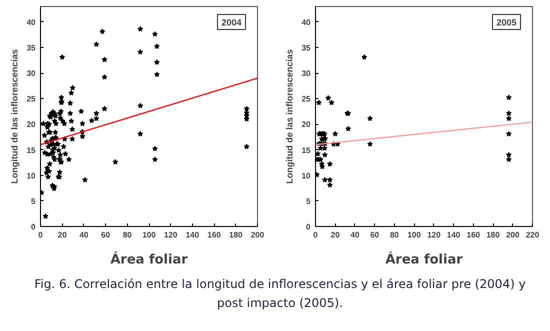 This screenshot has width=550, height=331. Describe the element at coordinates (231, 23) in the screenshot. I see `annotation: 2004` at that location.